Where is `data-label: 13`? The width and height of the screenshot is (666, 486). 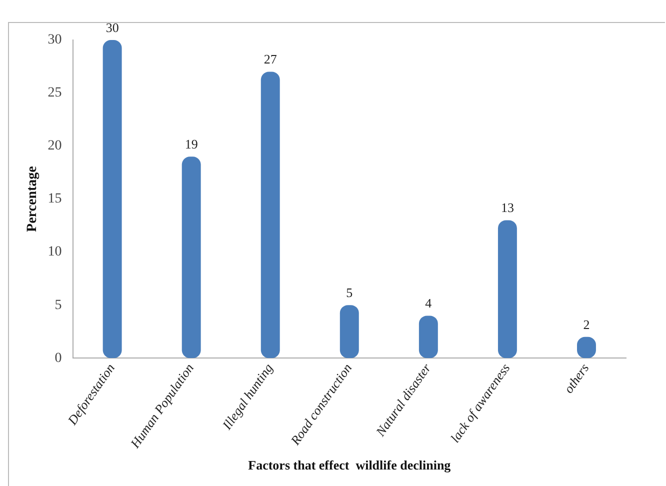 data-label: 13 is located at coordinates (507, 208).